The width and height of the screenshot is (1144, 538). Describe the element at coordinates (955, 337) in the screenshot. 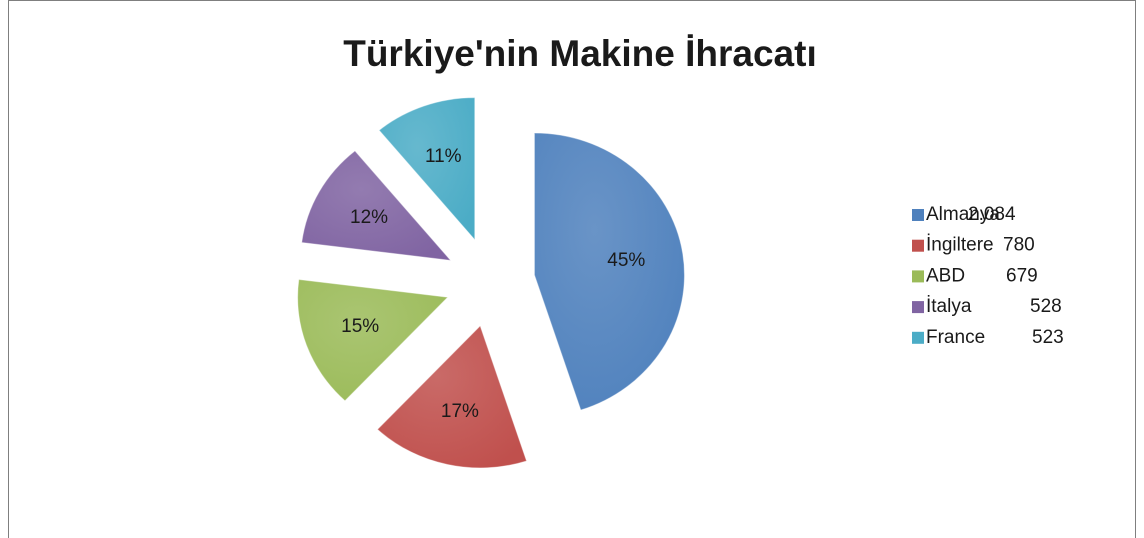

I see `legend-label: France` at that location.